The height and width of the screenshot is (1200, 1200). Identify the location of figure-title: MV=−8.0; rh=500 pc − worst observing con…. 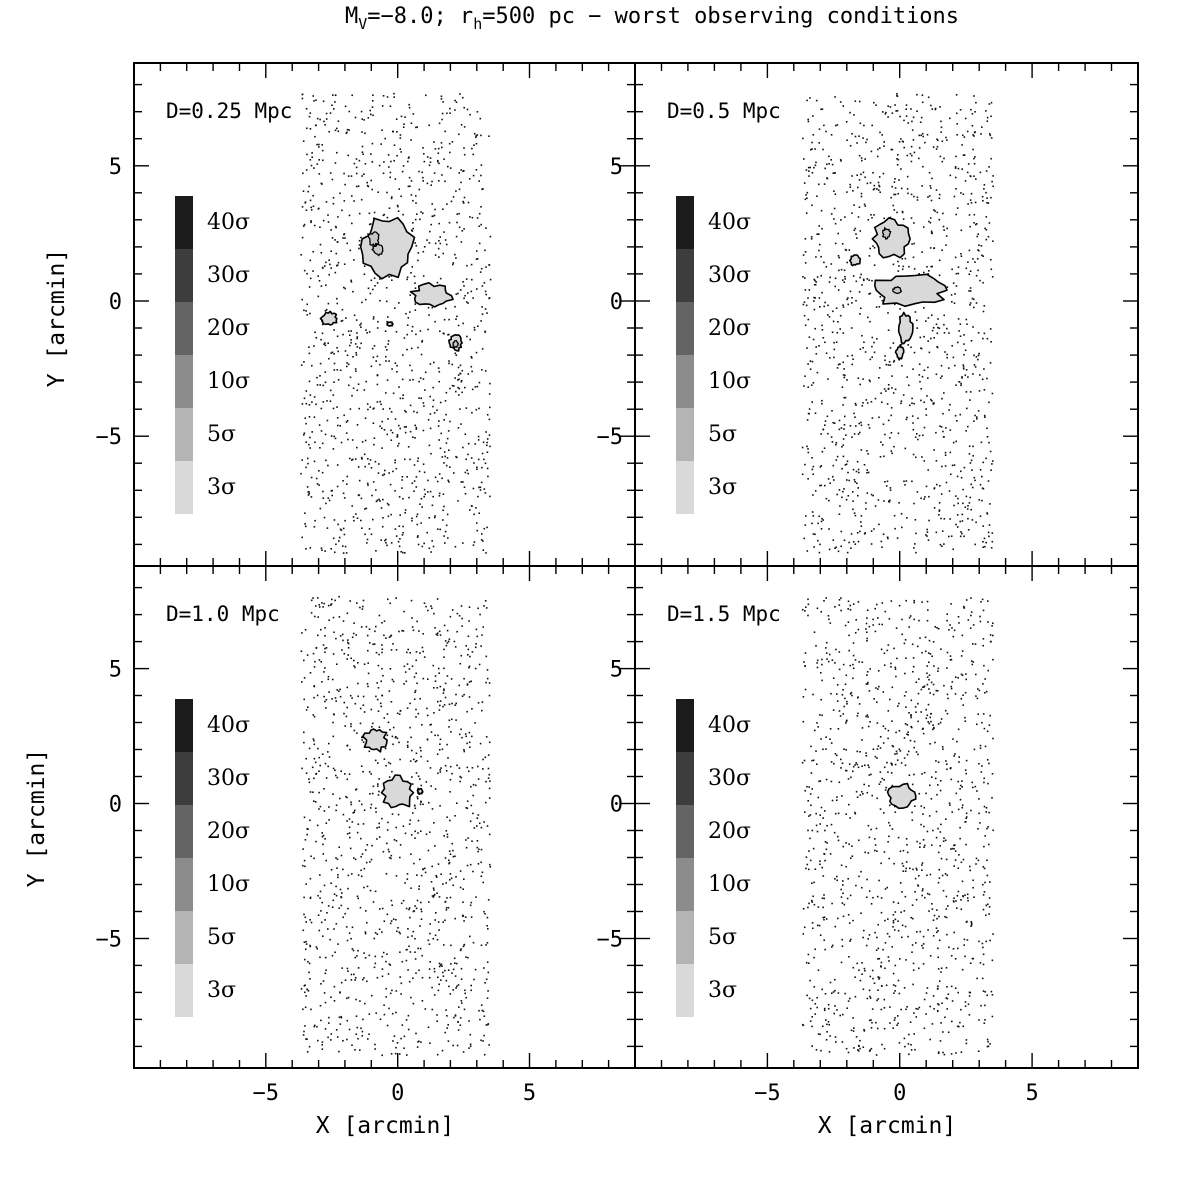
(652, 18).